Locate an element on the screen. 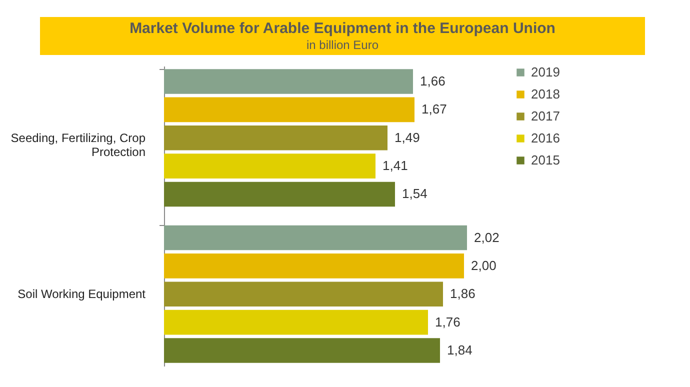 The height and width of the screenshot is (387, 690). data-label: 1,76 is located at coordinates (447, 322).